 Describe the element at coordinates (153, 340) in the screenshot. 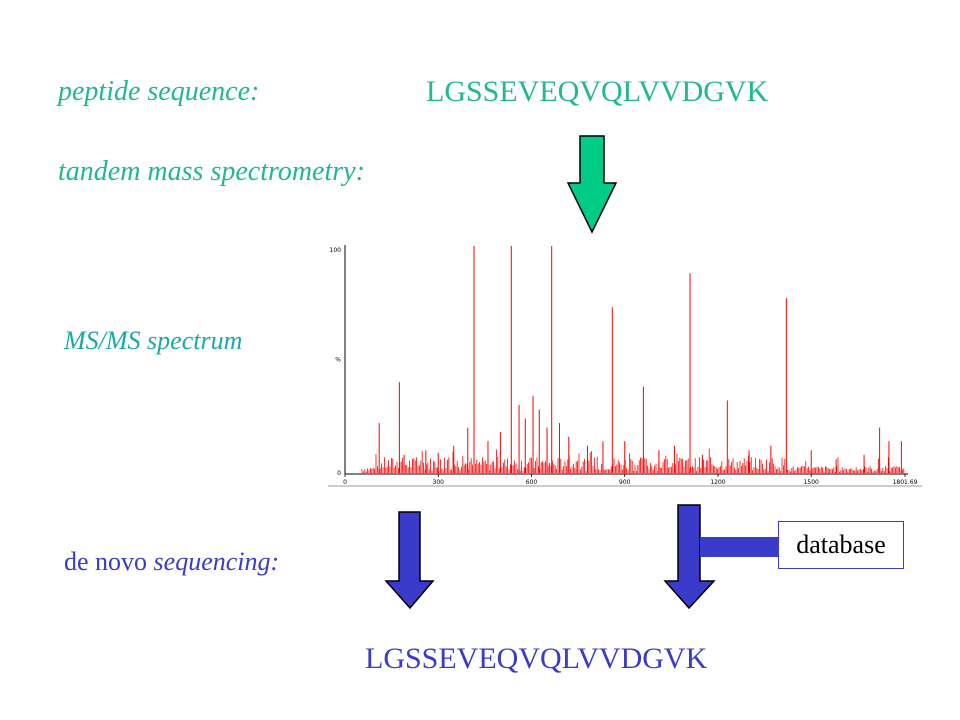

I see `msms-spectrum-label: MS/MS spectrum` at that location.